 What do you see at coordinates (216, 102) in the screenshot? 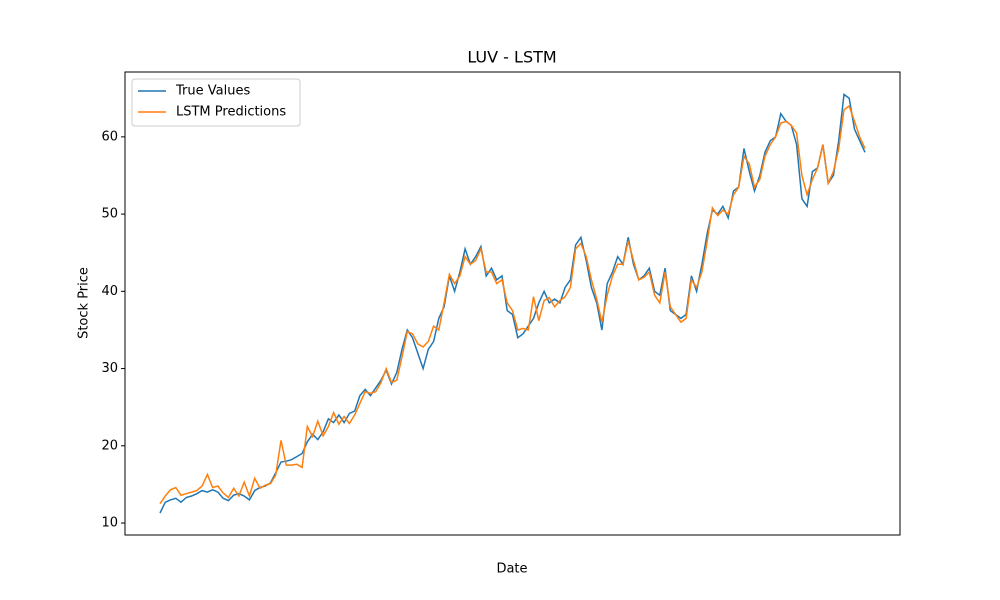
I see `legend-box` at bounding box center [216, 102].